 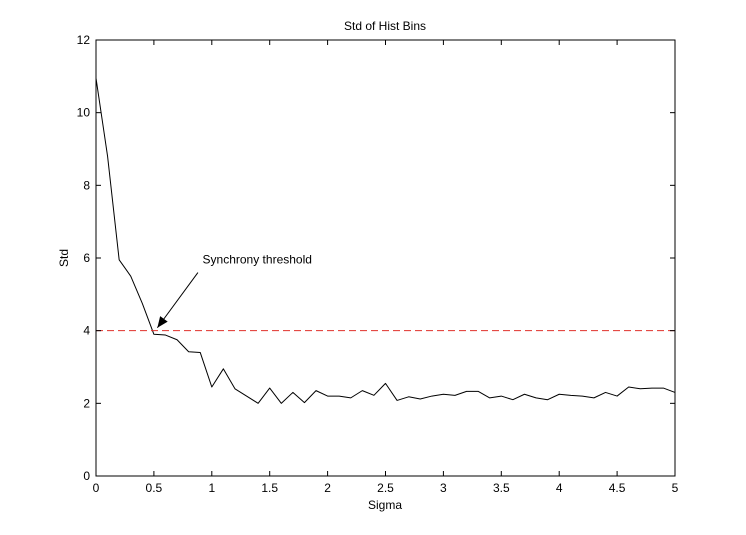 I want to click on x-tick-label: 0.5, so click(x=154, y=488).